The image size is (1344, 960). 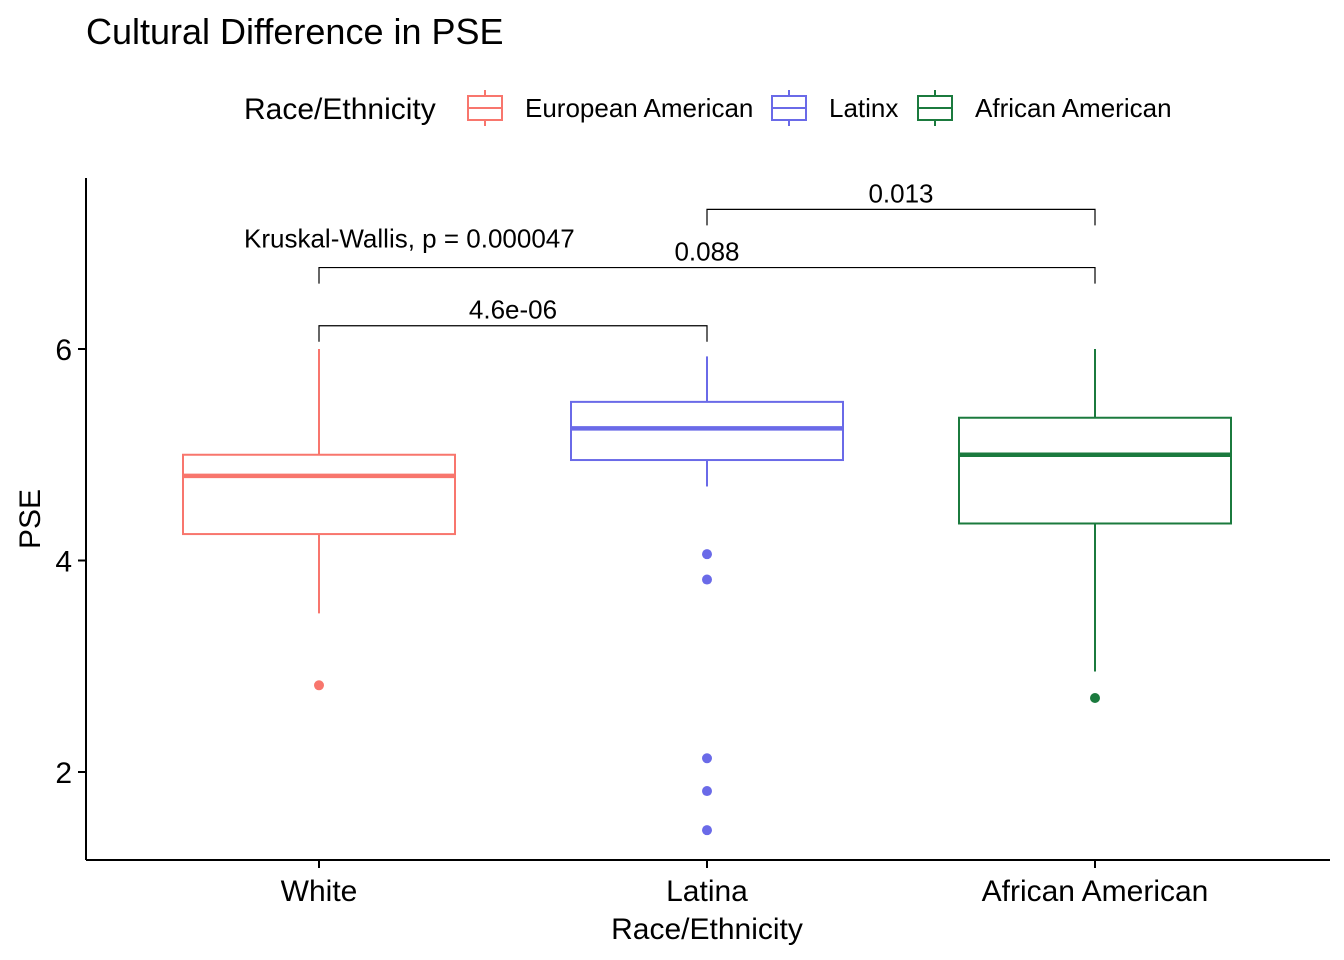 I want to click on x-axis-label: Race/Ethnicity, so click(x=707, y=929).